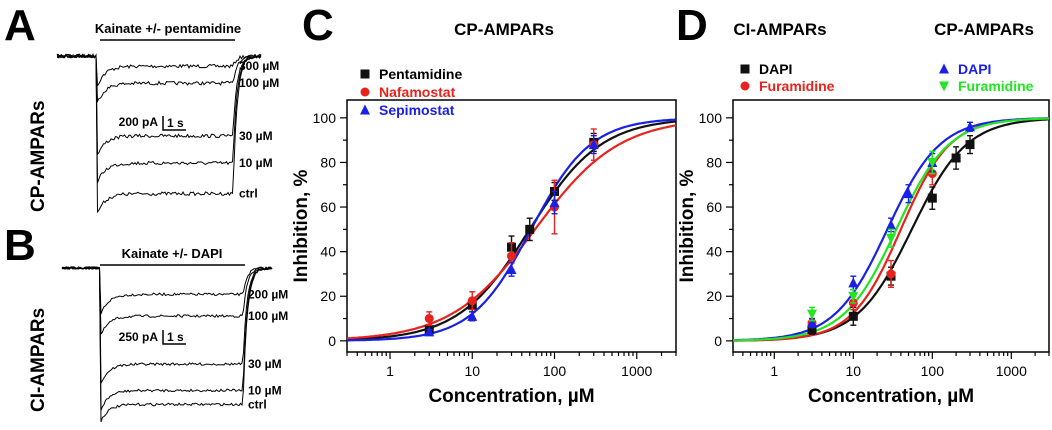 This screenshot has height=430, width=1052. What do you see at coordinates (38, 360) in the screenshot?
I see `panel-b-row-label: CI-AMPARs` at bounding box center [38, 360].